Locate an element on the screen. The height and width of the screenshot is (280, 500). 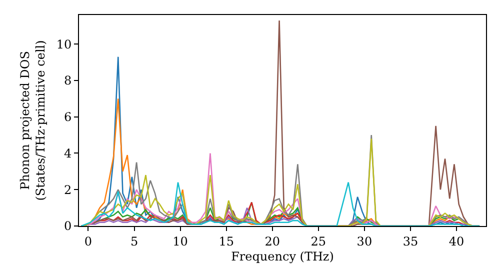
line-series is located at coordinates (280, 204).